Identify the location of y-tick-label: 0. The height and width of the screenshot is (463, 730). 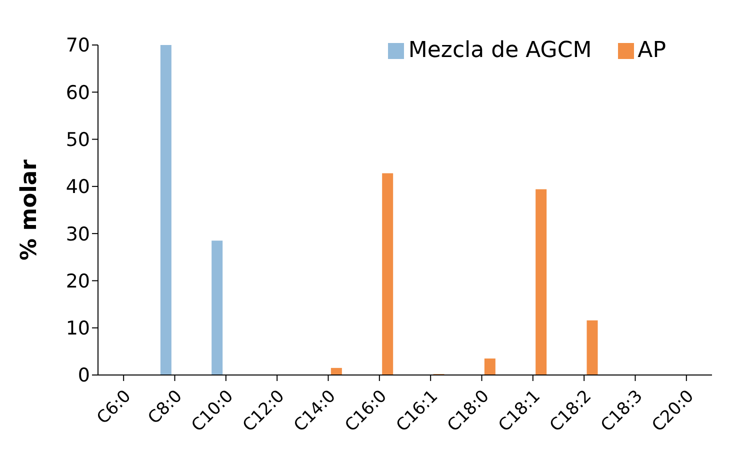
(84, 375).